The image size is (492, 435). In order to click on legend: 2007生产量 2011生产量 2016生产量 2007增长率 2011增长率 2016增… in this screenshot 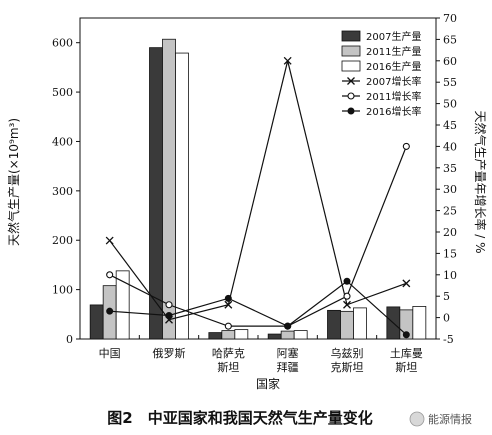, I will do `click(381, 74)`.